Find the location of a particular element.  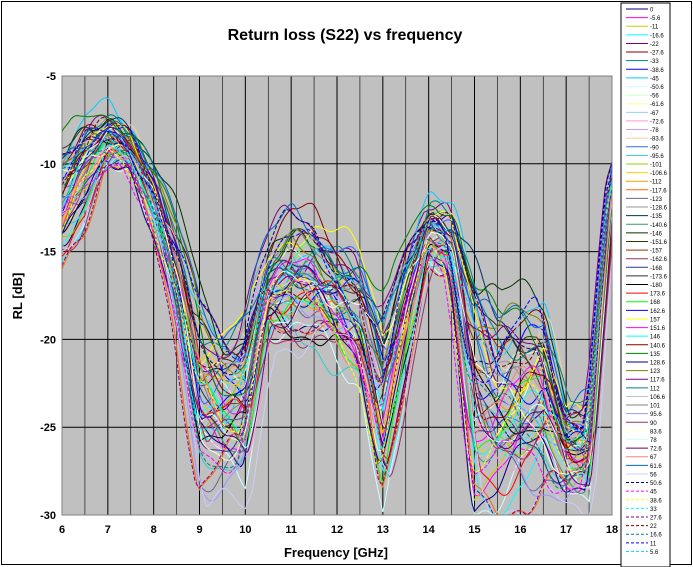

legend-label: -22 is located at coordinates (654, 45).